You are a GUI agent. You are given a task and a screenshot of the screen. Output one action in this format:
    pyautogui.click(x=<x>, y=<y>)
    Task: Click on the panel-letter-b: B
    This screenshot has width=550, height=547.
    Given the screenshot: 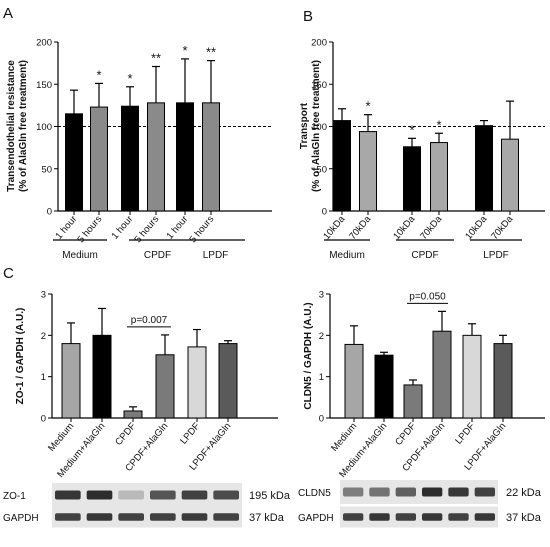 What is the action you would take?
    pyautogui.click(x=308, y=16)
    